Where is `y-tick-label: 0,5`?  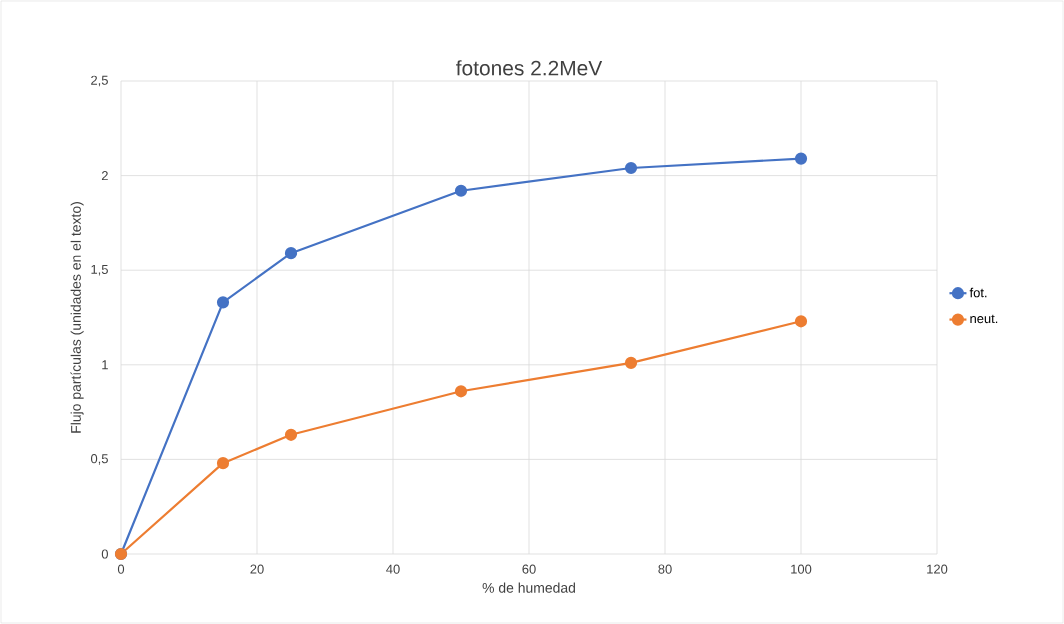
y-tick-label: 0,5 is located at coordinates (99, 459).